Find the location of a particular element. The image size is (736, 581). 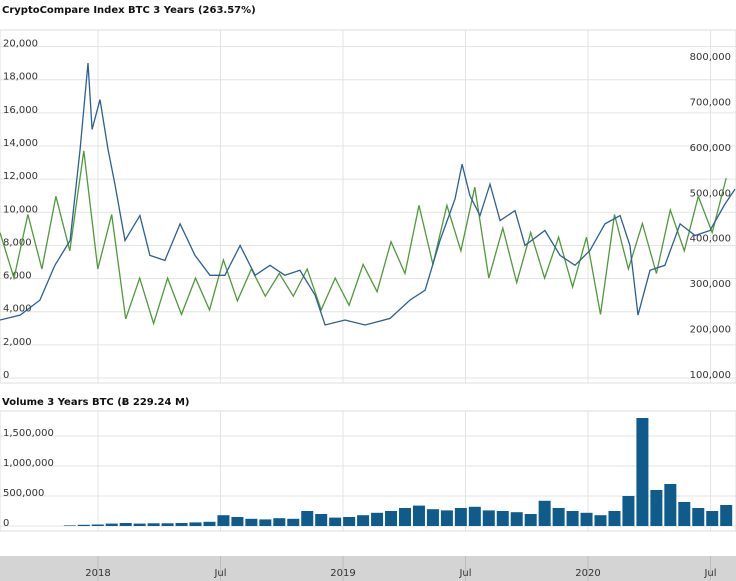

y-tick-label: 500,000 is located at coordinates (23, 493).